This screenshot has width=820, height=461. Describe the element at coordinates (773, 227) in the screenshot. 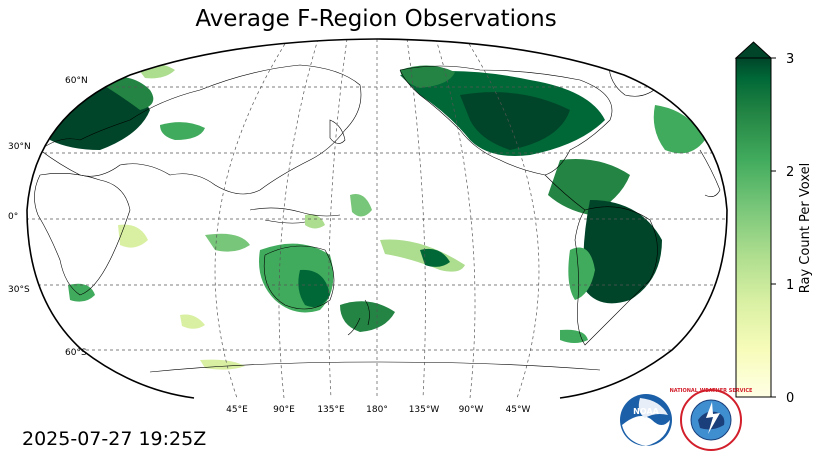

I see `colorbar-ticks` at that location.